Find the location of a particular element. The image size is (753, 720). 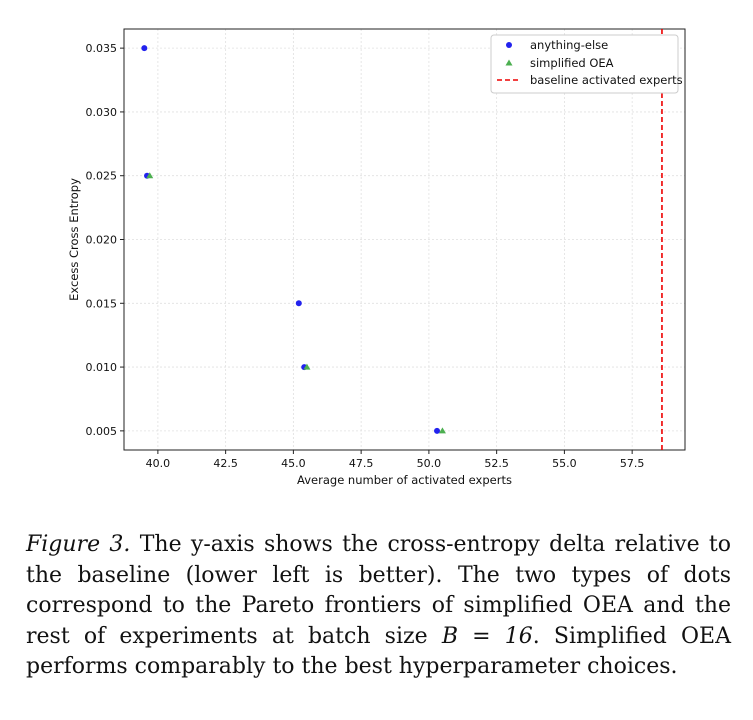

legend-box is located at coordinates (584, 64).